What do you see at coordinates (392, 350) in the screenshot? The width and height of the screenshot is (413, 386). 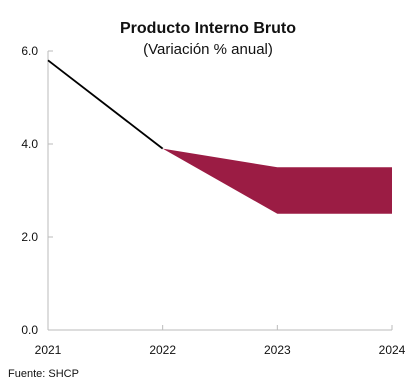 I see `x-tick-label: 2024` at bounding box center [392, 350].